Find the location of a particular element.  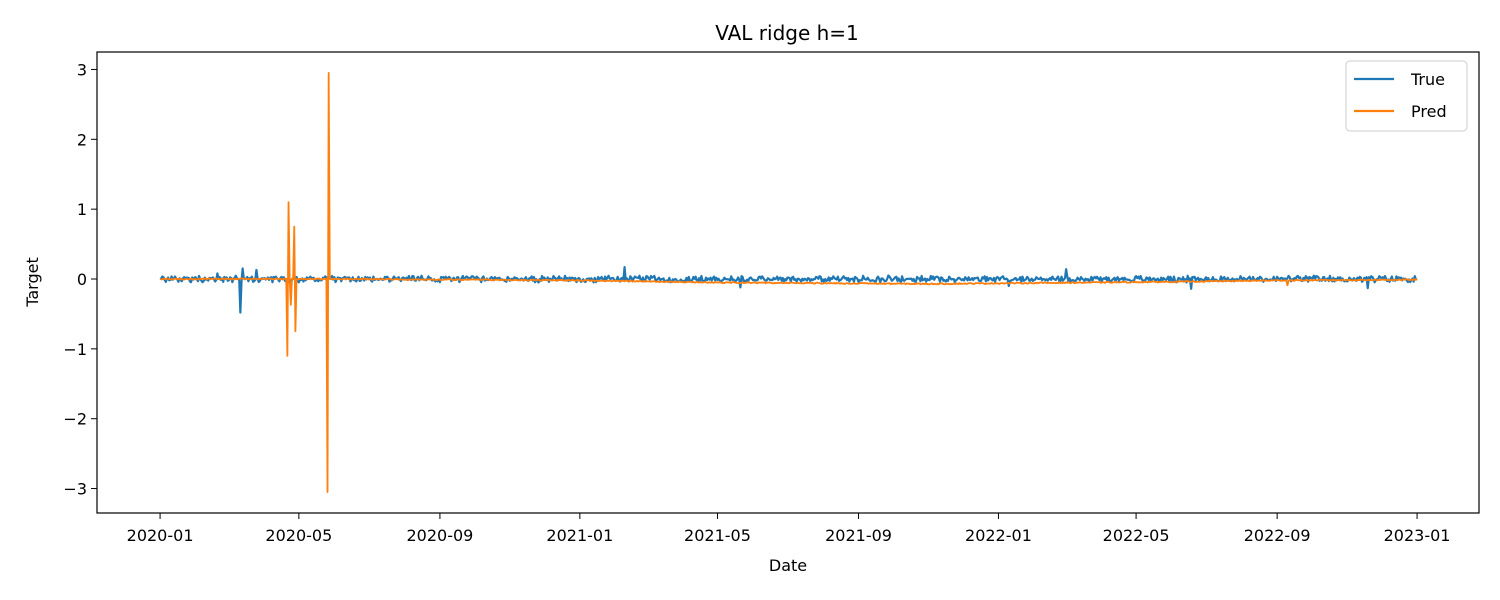

x-tick-label: 2021-05 is located at coordinates (717, 535).